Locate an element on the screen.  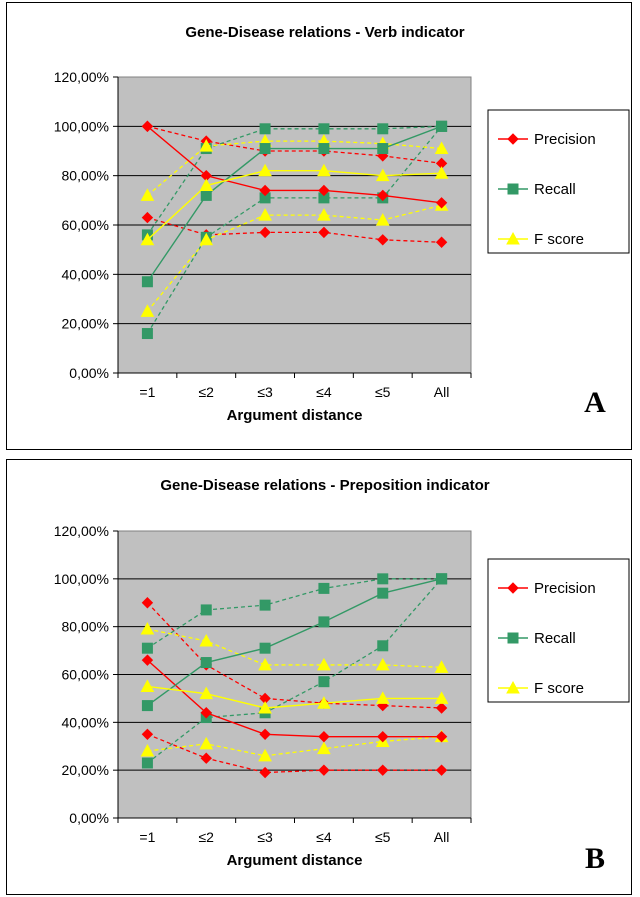
series-f-score-line is located at coordinates (294, 697).